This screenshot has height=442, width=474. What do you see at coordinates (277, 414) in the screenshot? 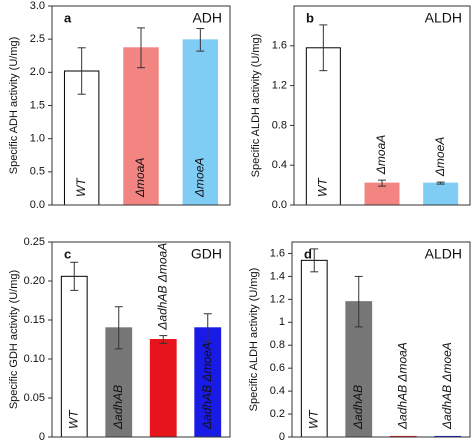
I see `y-tick-label: 0.2` at bounding box center [277, 414].